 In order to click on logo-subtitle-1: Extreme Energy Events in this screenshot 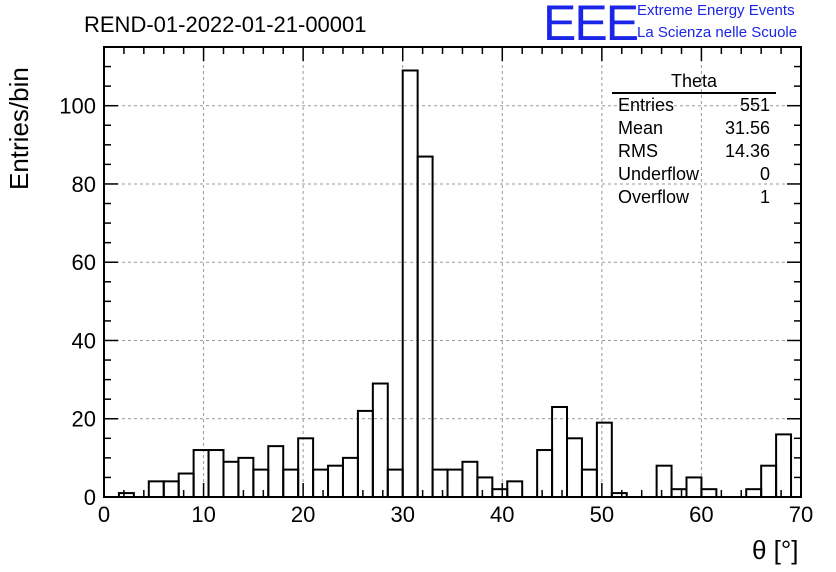, I will do `click(716, 10)`.